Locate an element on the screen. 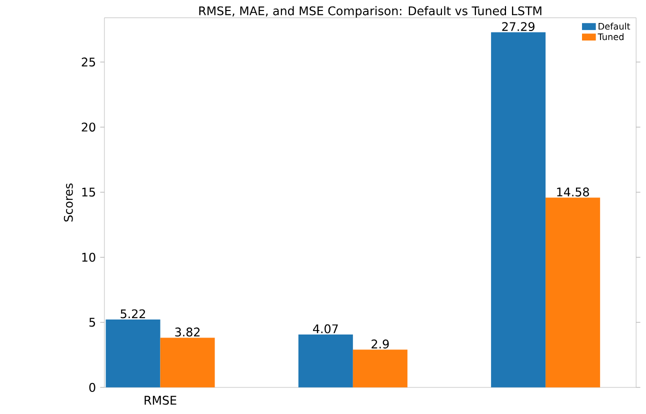 The image size is (646, 414). y-tick-label: 0 is located at coordinates (92, 387).